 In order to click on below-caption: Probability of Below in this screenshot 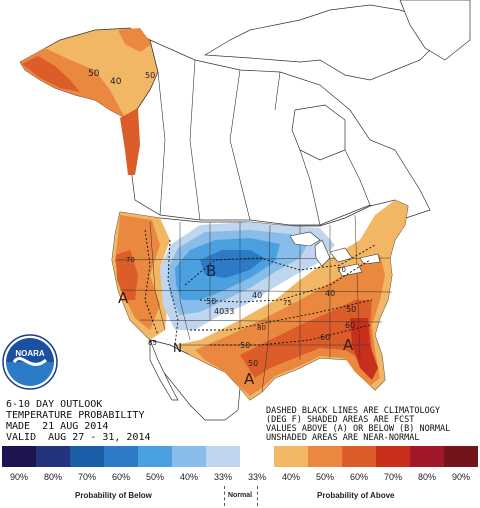, I will do `click(113, 495)`.